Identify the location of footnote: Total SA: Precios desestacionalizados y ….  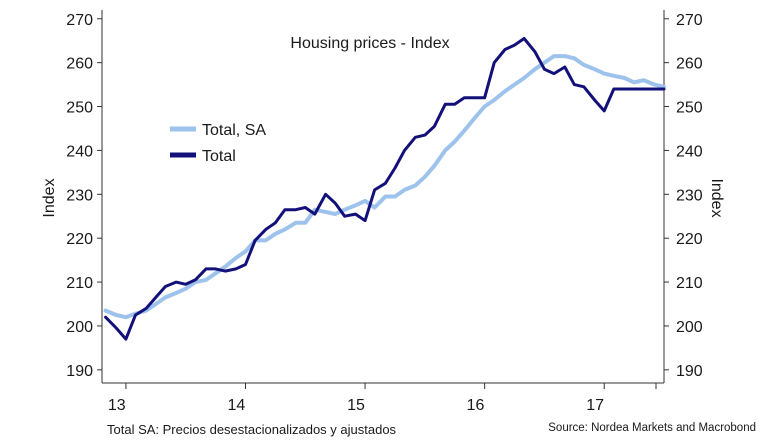
(252, 429).